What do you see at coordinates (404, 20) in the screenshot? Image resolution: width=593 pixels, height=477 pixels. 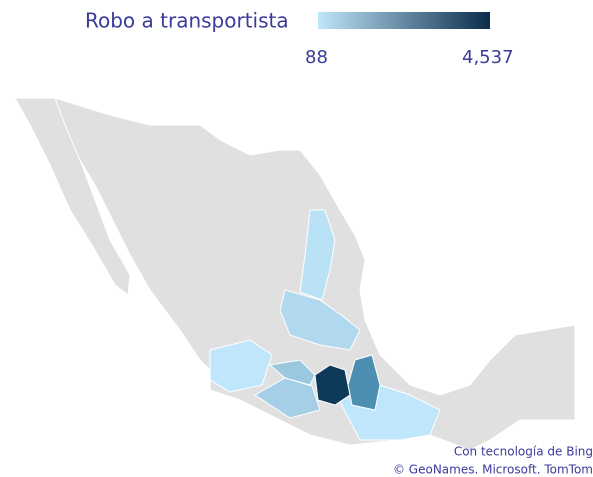 I see `legend-gradient` at bounding box center [404, 20].